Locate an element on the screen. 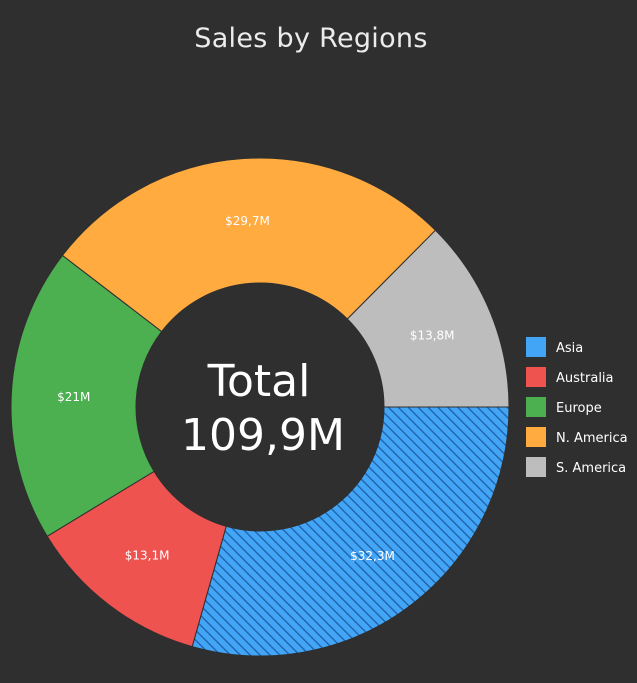  slice-europe is located at coordinates (86, 395).